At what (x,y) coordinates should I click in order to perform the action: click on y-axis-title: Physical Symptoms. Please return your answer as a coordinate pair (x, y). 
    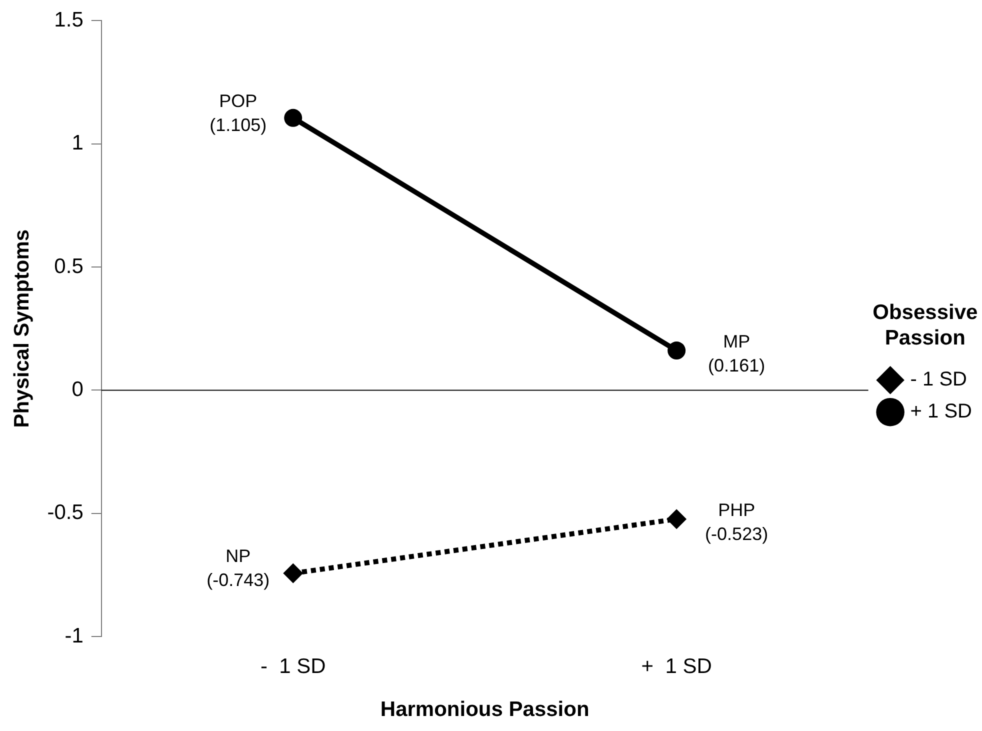
    Looking at the image, I should click on (22, 328).